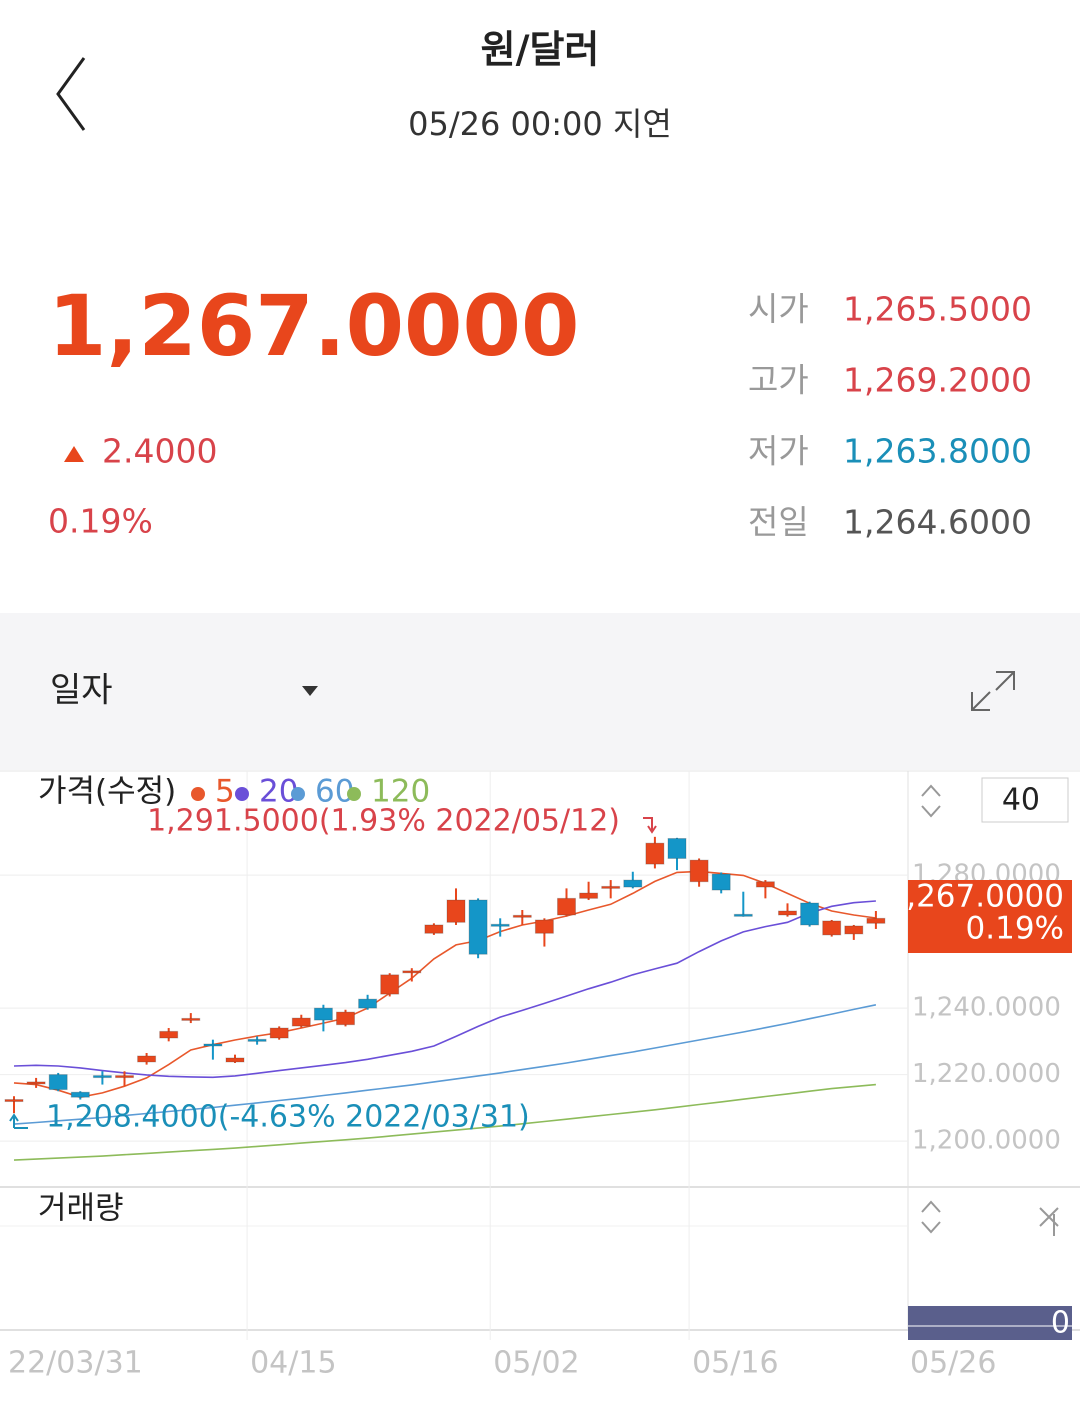 The width and height of the screenshot is (1080, 1406). I want to click on last-price: ,267.0000, so click(985, 897).